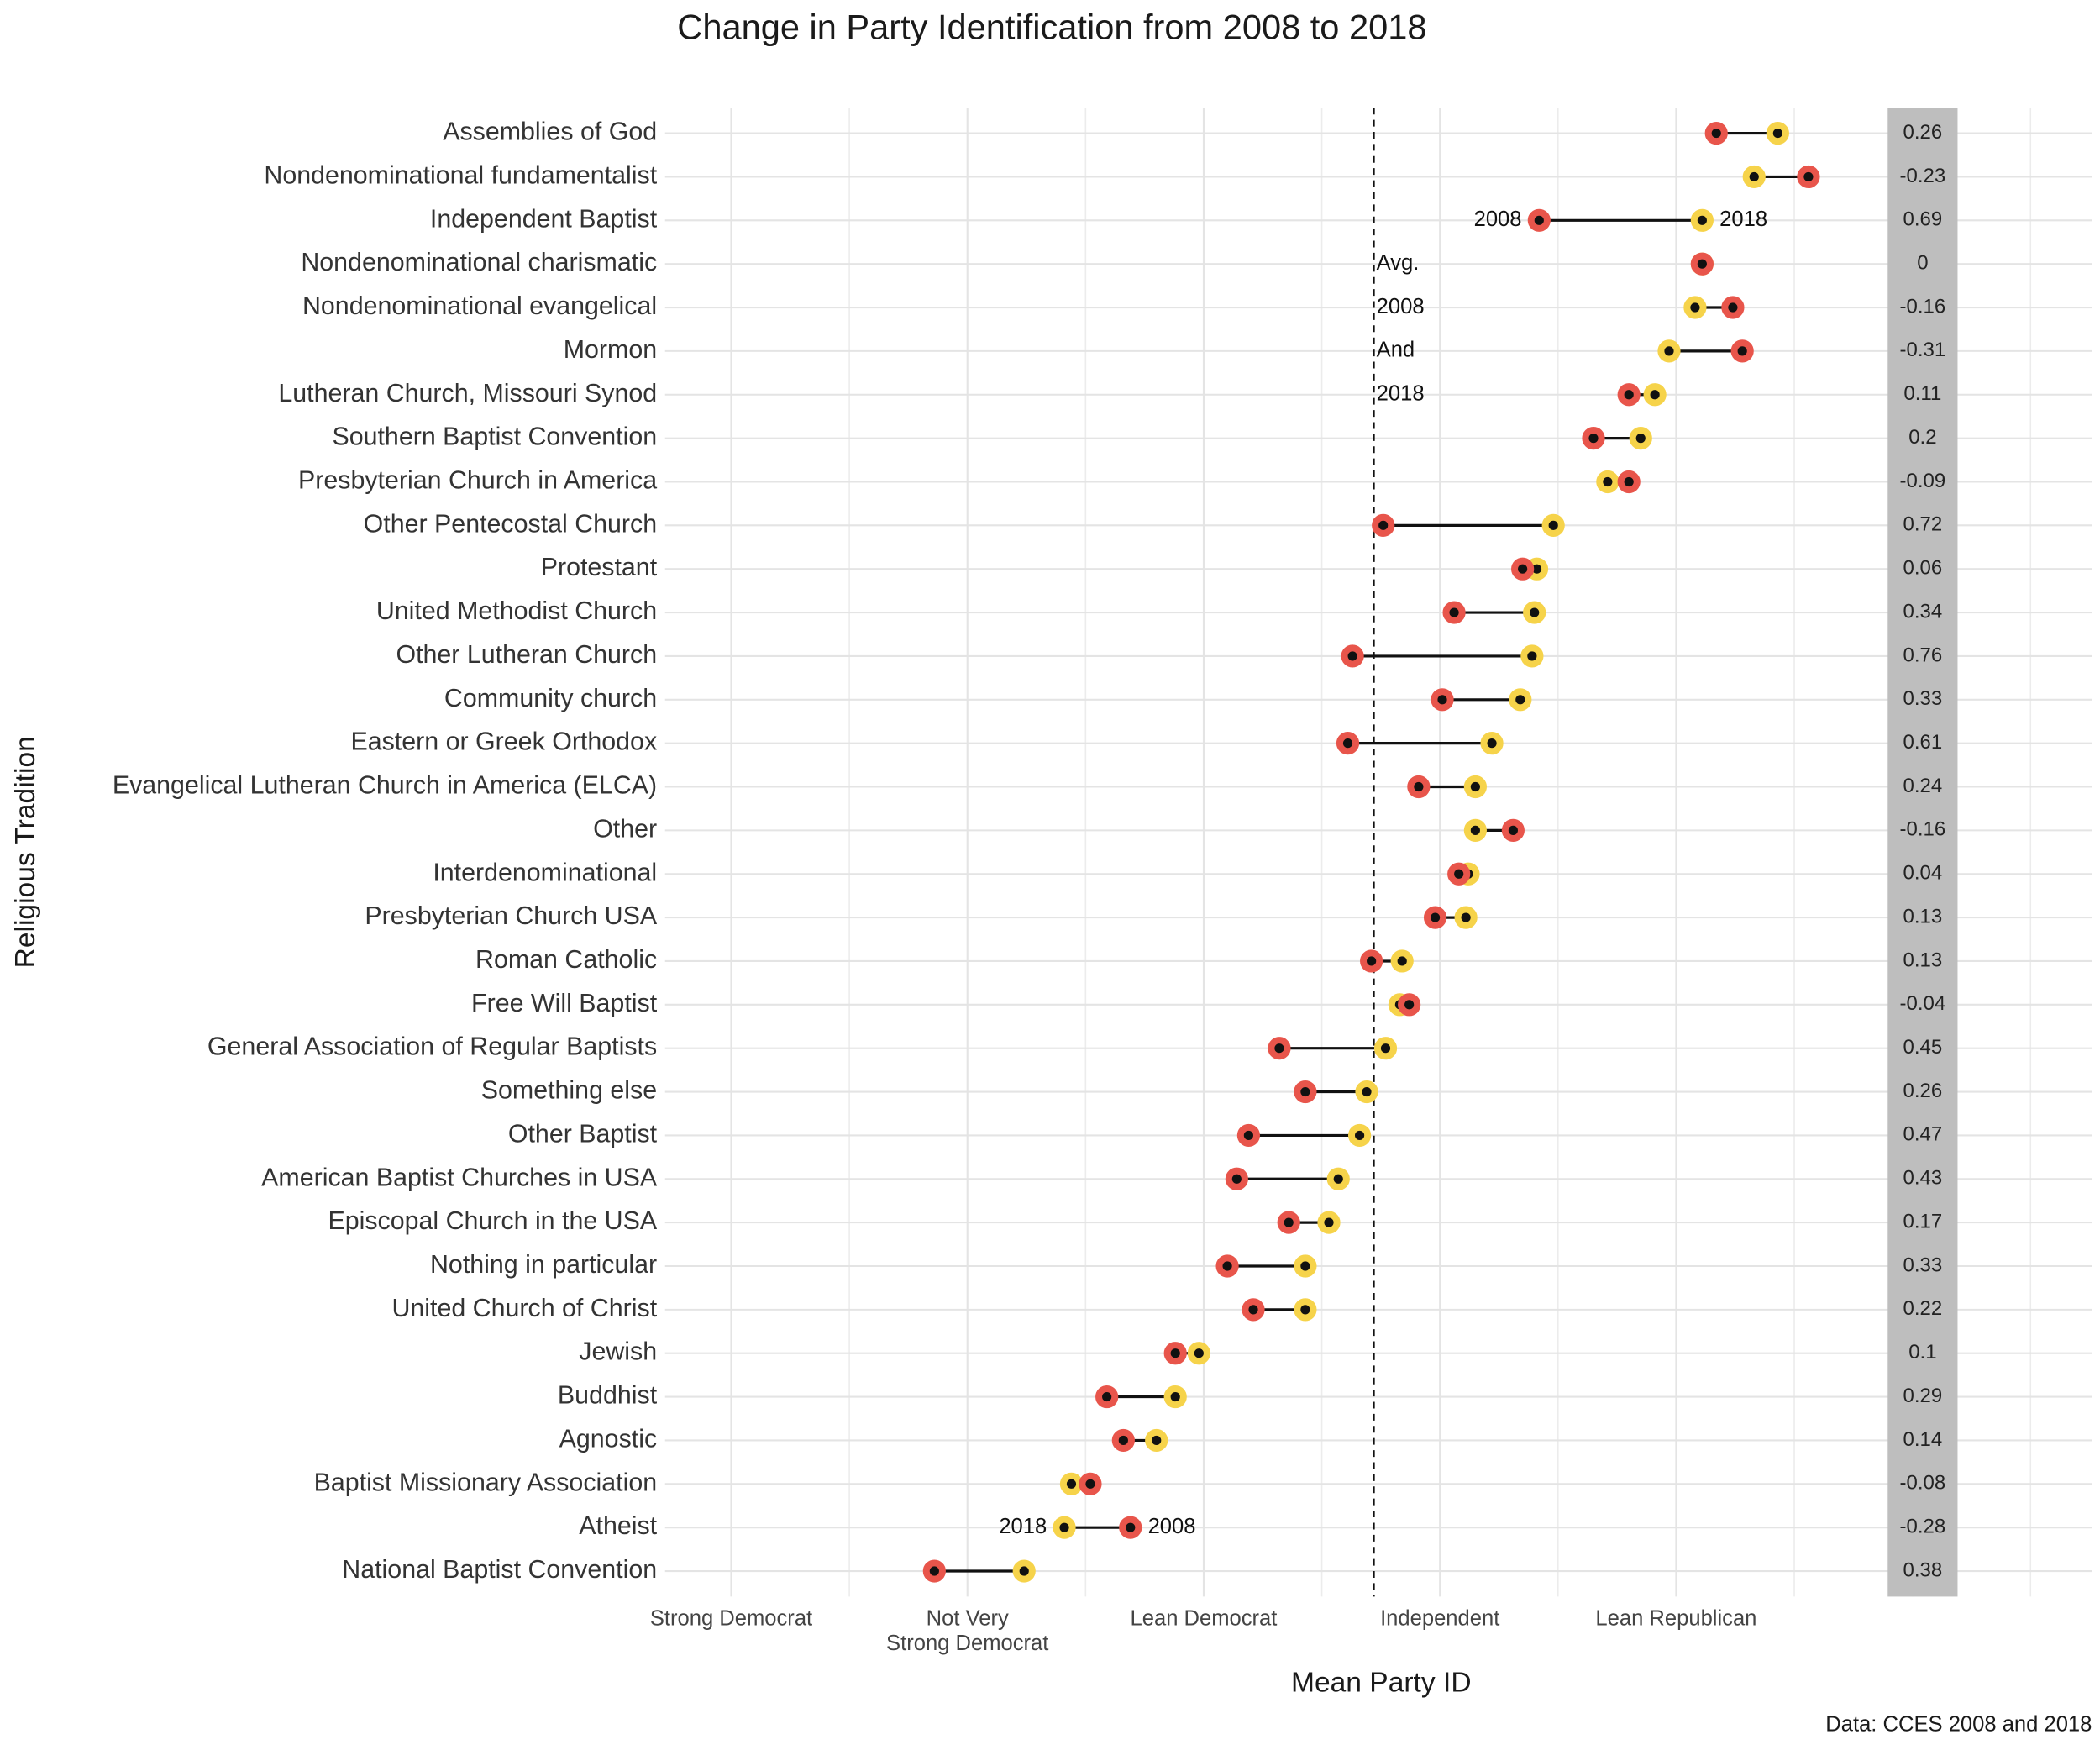 The image size is (2100, 1750). I want to click on difference-label: 0.17, so click(1923, 1221).